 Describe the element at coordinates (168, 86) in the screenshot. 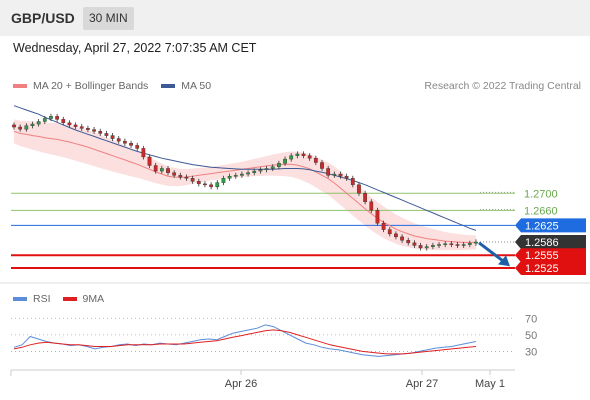

I see `ma50-swatch` at that location.